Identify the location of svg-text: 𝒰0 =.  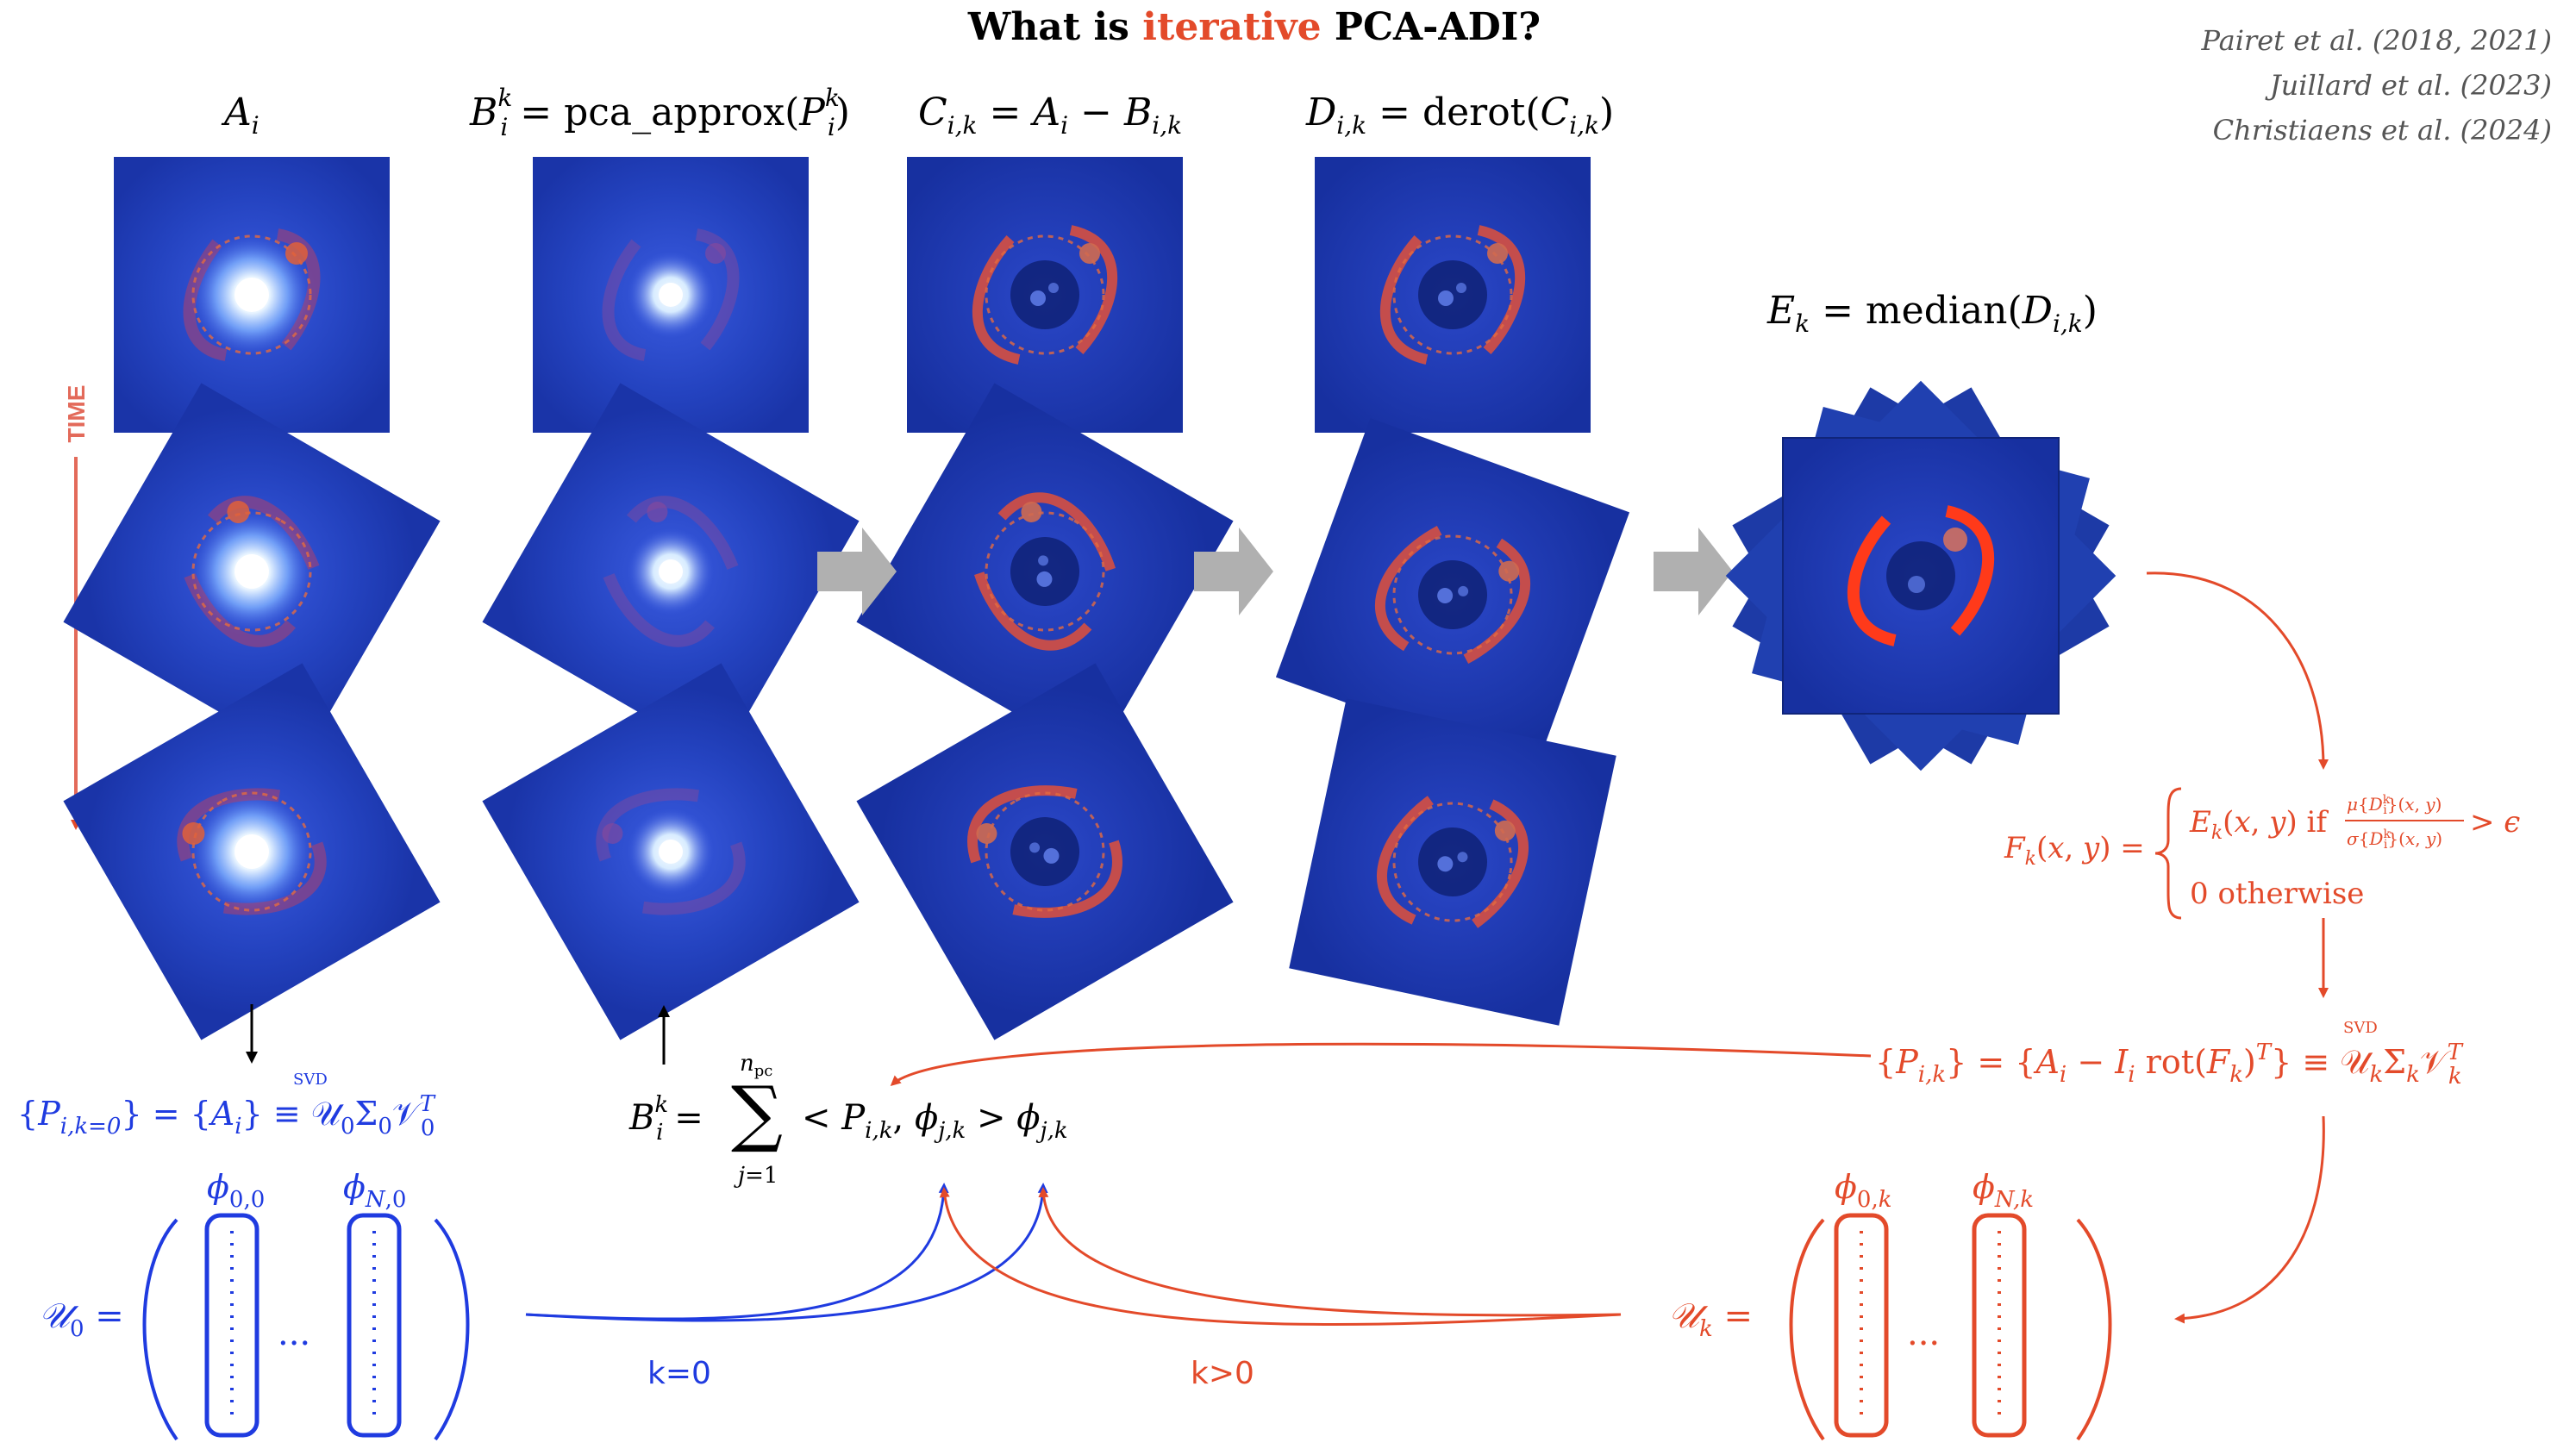
(81, 1319).